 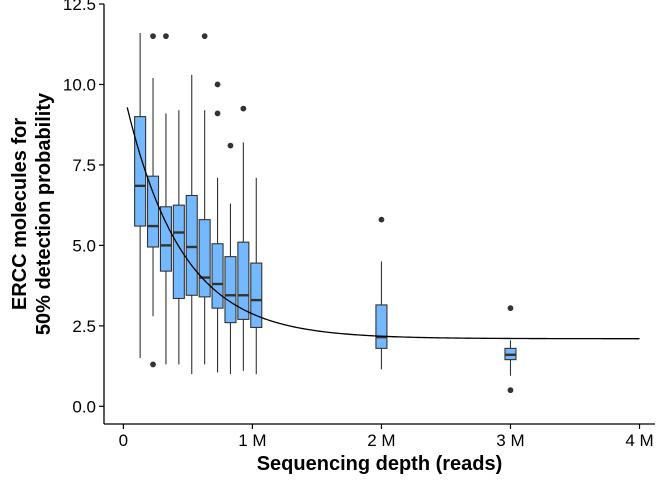 What do you see at coordinates (84, 245) in the screenshot?
I see `y-tick-label: 5.0` at bounding box center [84, 245].